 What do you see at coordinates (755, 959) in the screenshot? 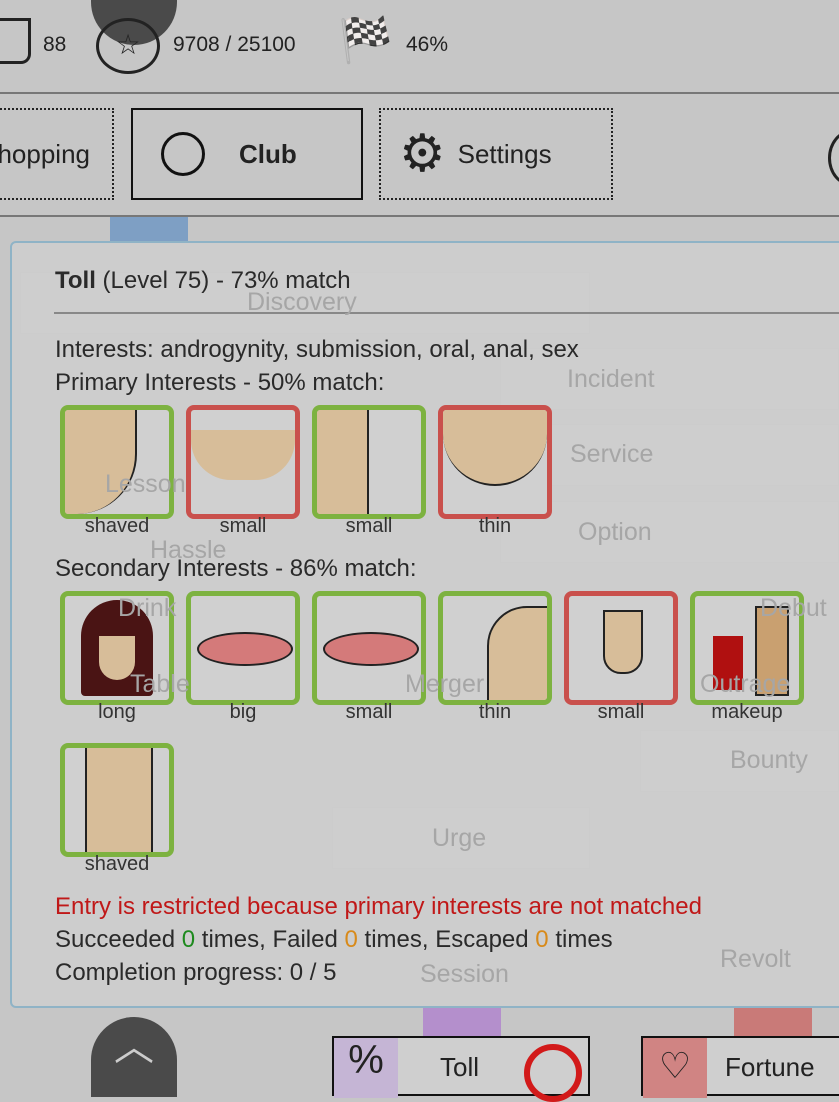
I see `map-node-label: Revolt` at bounding box center [755, 959].